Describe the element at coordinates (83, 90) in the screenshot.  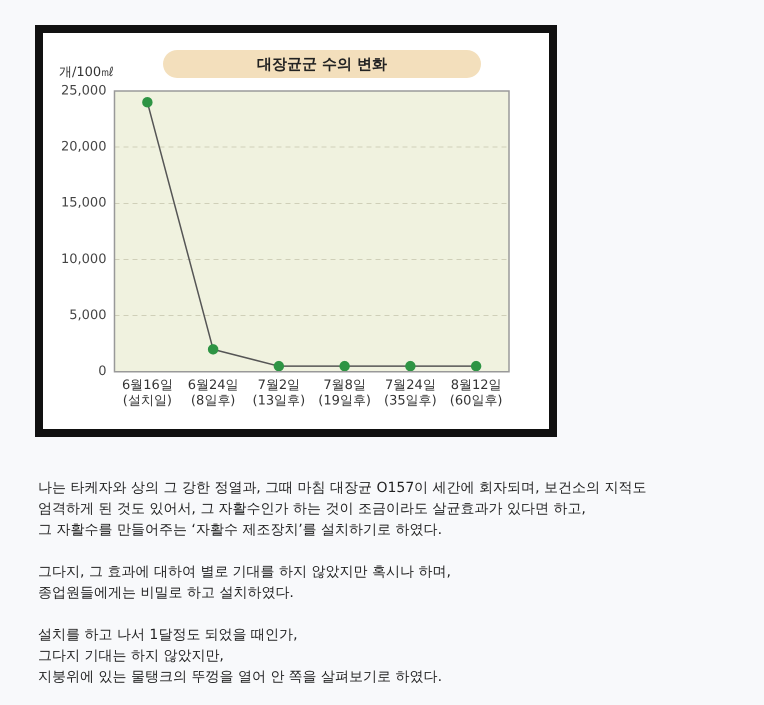
I see `y-tick-label: 25,000` at that location.